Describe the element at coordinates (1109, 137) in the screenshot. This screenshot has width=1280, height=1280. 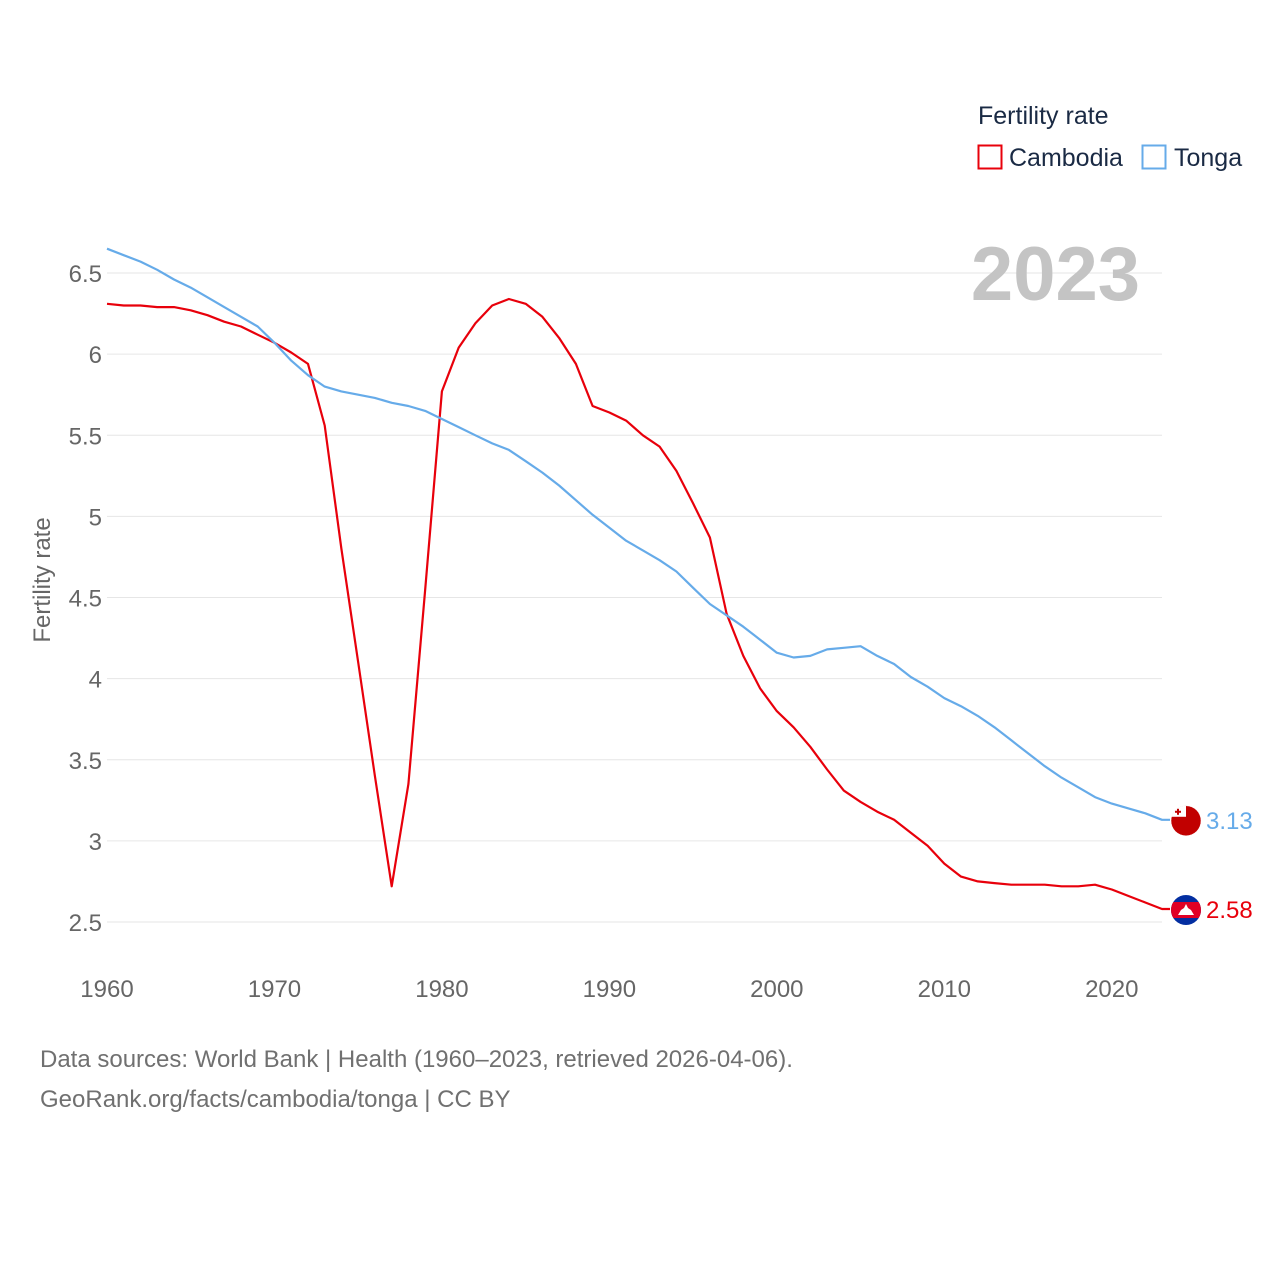
I see `legend: Fertility rate Cambodia Tonga` at that location.